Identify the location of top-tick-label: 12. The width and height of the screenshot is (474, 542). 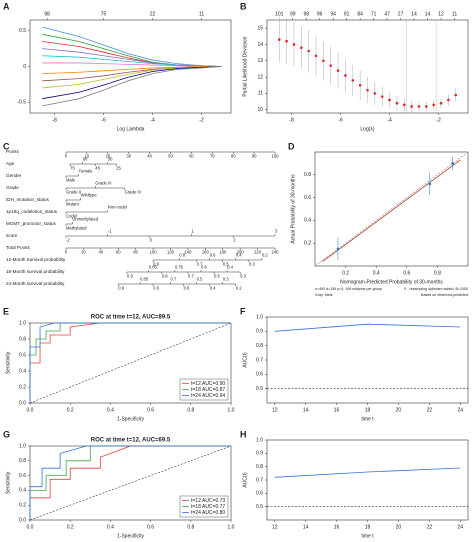
(441, 14).